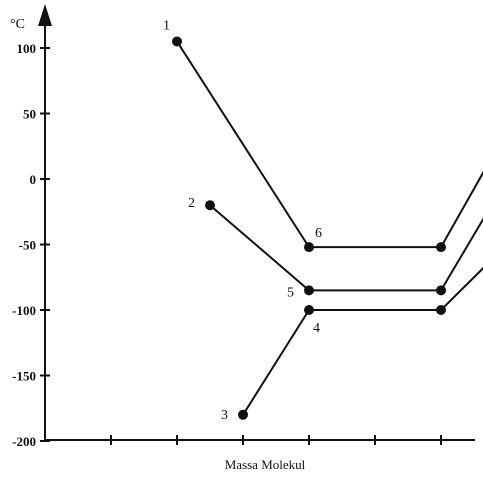 This screenshot has width=483, height=479. What do you see at coordinates (29, 114) in the screenshot?
I see `y-tick-label: 50` at bounding box center [29, 114].